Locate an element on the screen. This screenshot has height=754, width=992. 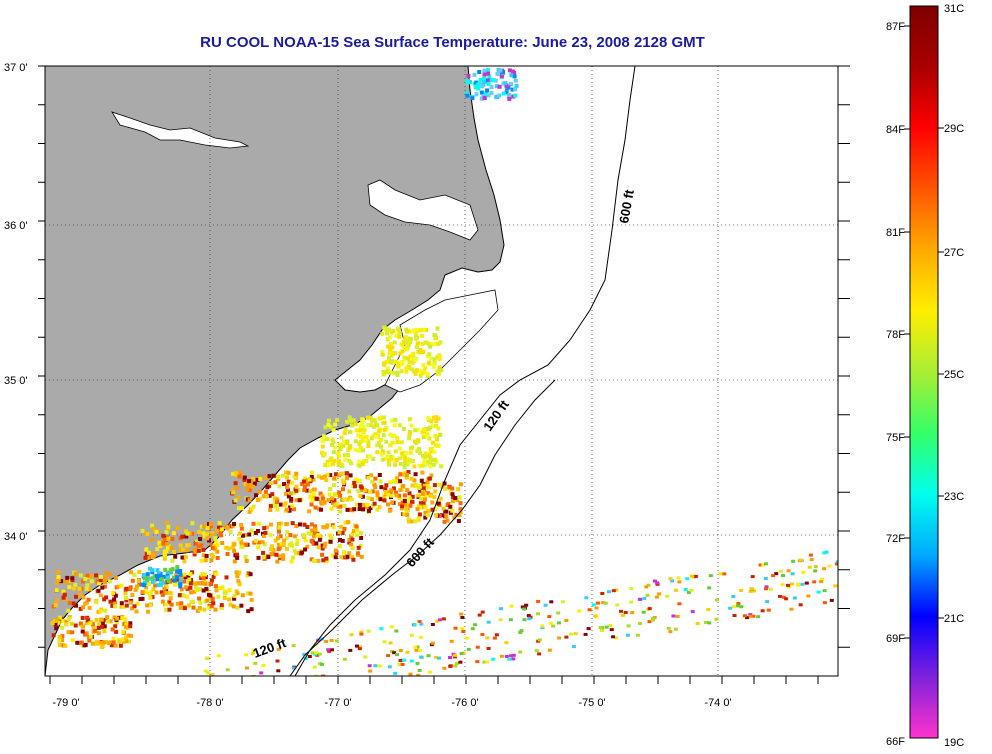
cb-f-87: 87F is located at coordinates (895, 27).